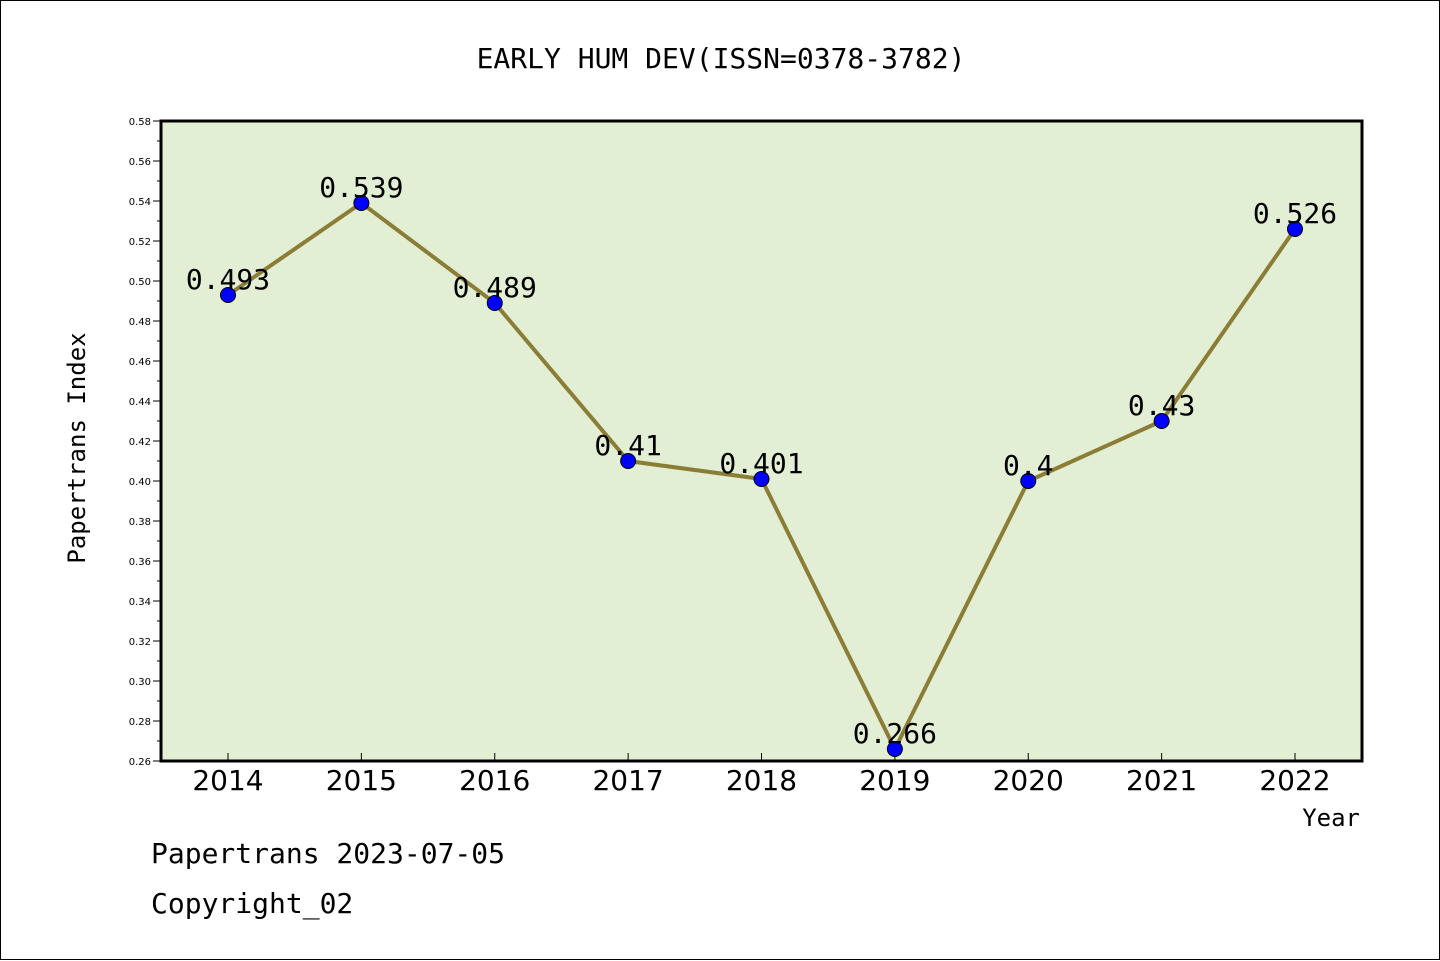 This screenshot has height=961, width=1440. I want to click on y-tick-label: 0.38, so click(140, 522).